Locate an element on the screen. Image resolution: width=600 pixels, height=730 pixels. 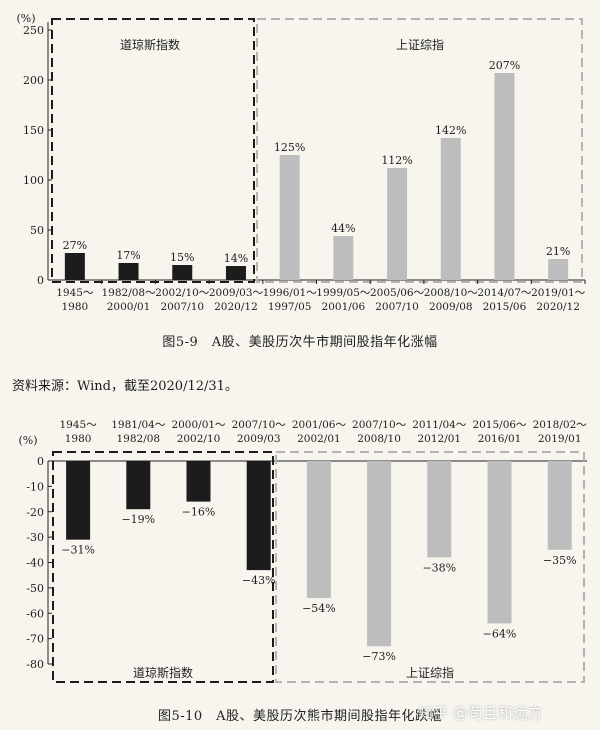
x-tick-label-start: 2014/07～ is located at coordinates (504, 293).